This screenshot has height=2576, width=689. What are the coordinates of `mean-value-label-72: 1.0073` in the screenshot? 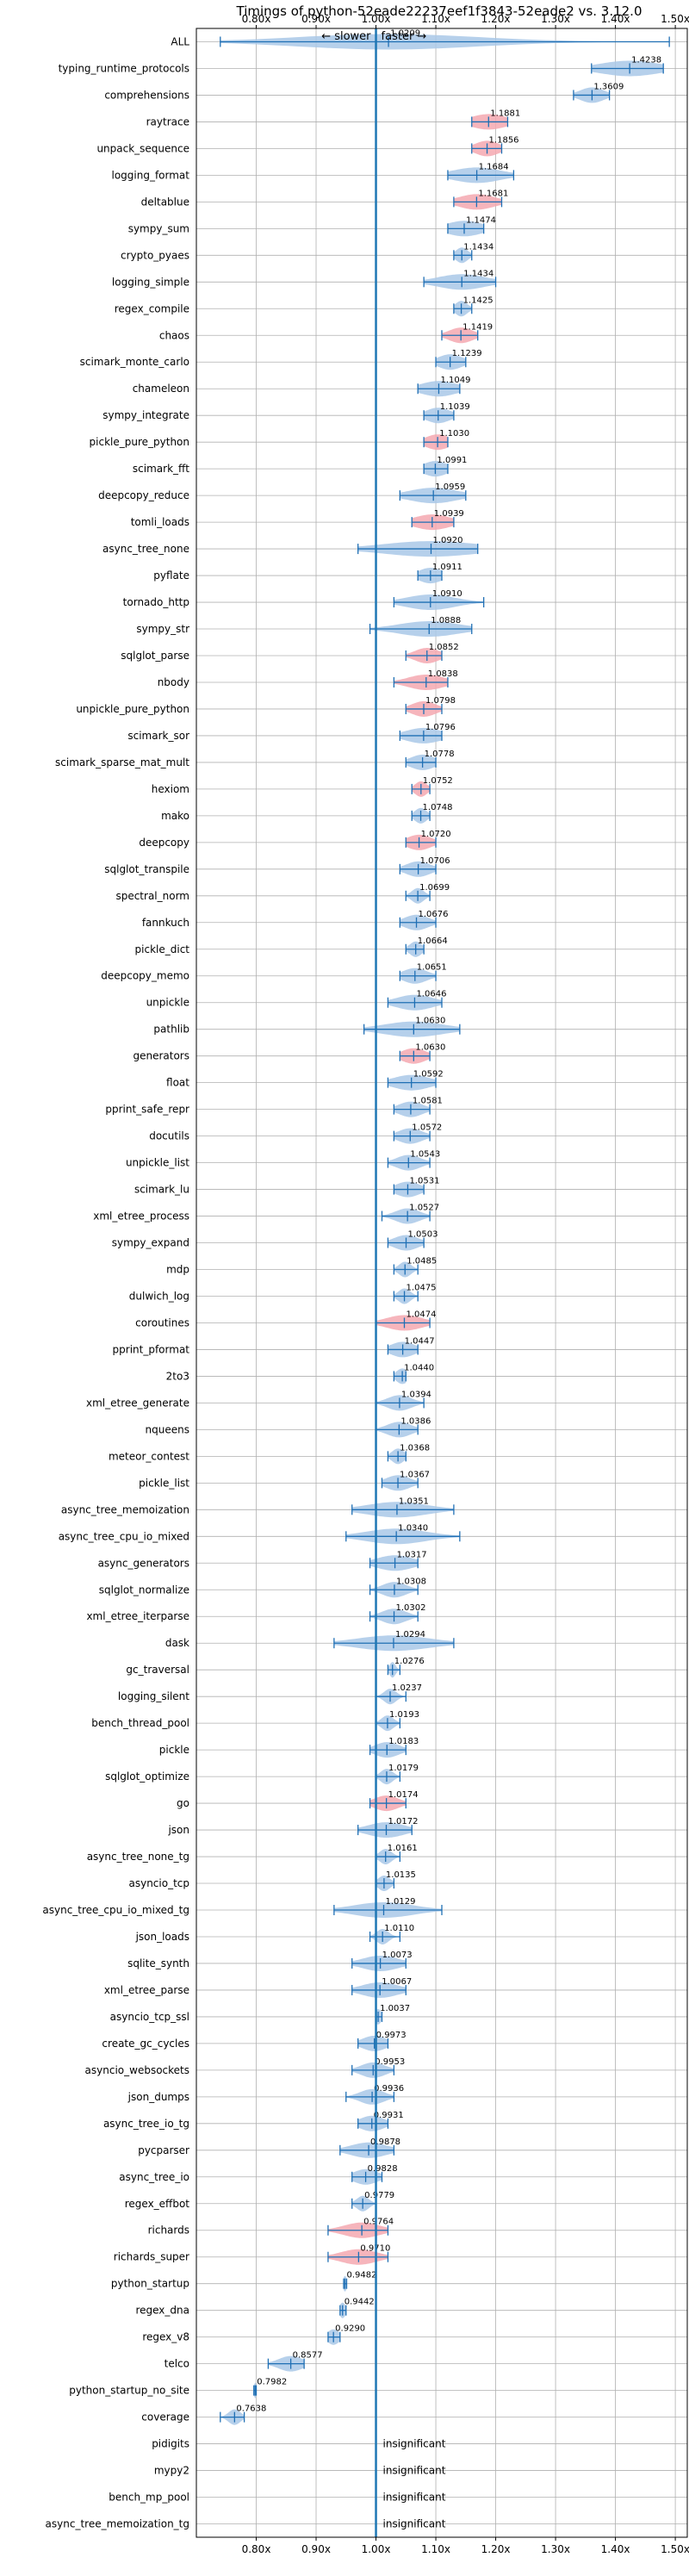 It's located at (397, 1956).